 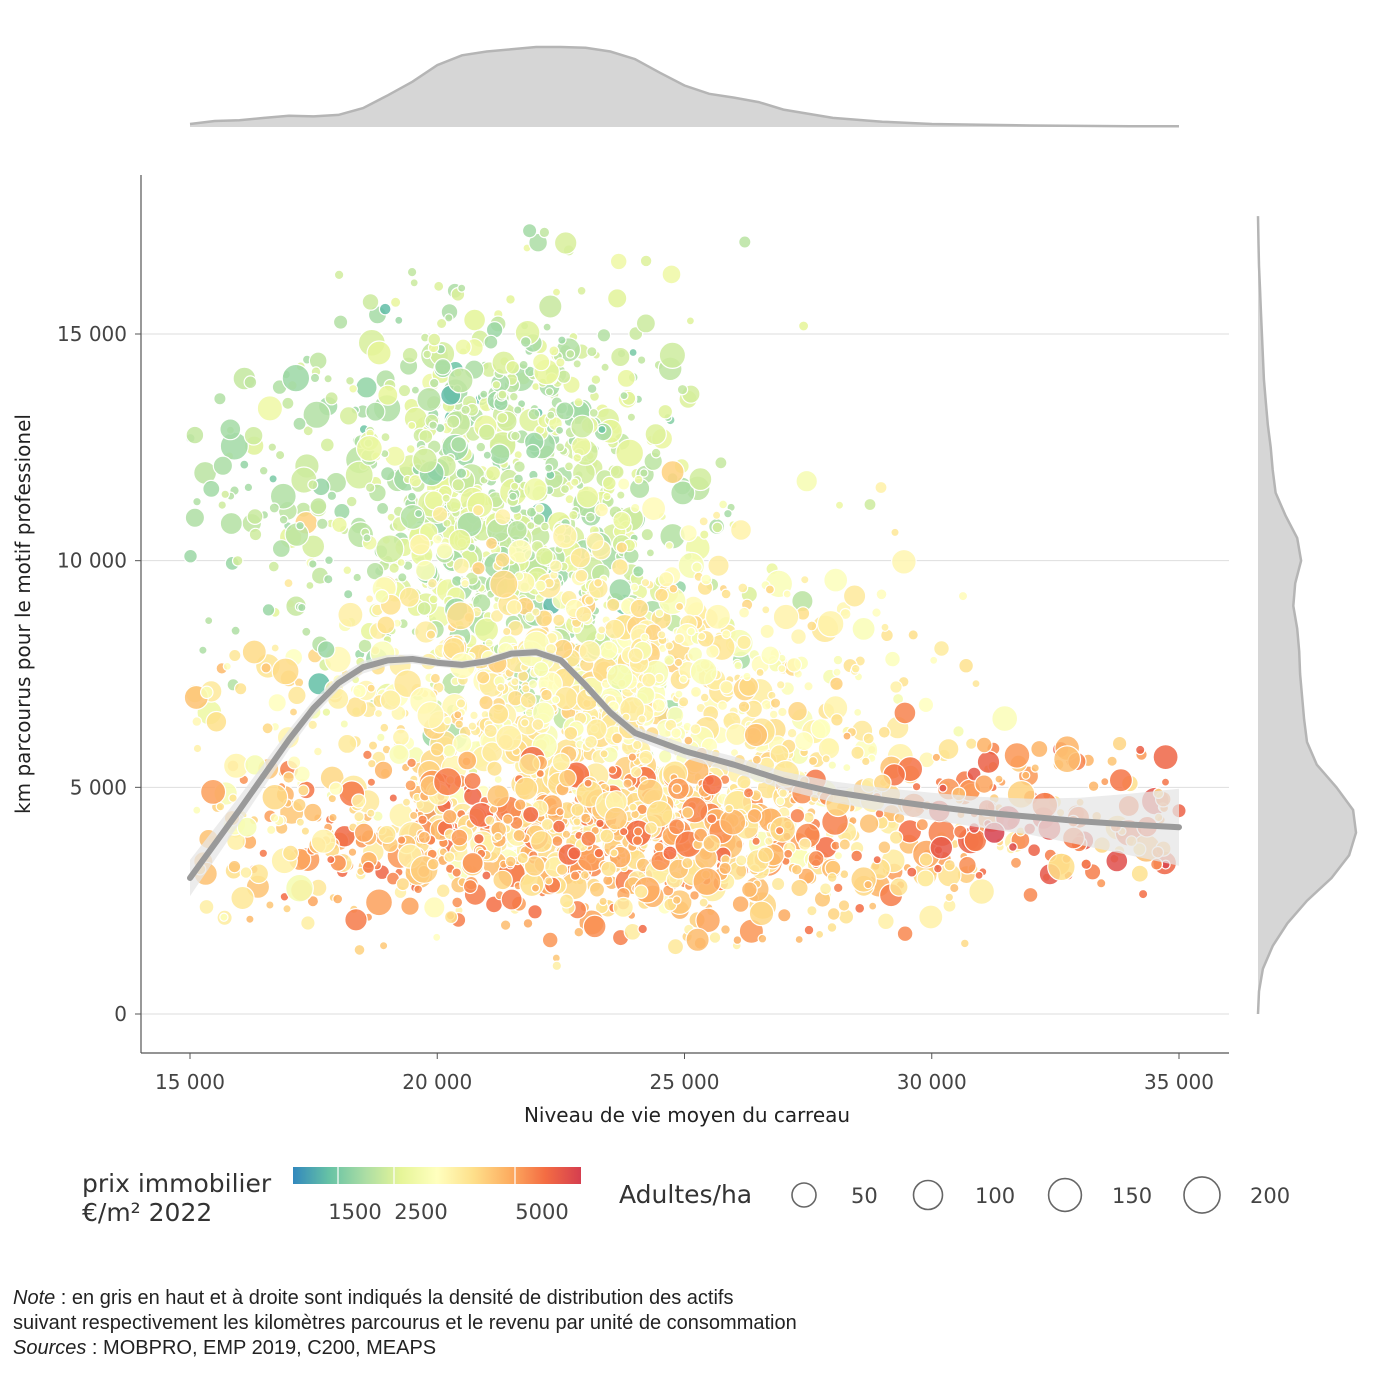 I want to click on x-axis-title: Niveau de vie moyen du carreau, so click(x=687, y=1115).